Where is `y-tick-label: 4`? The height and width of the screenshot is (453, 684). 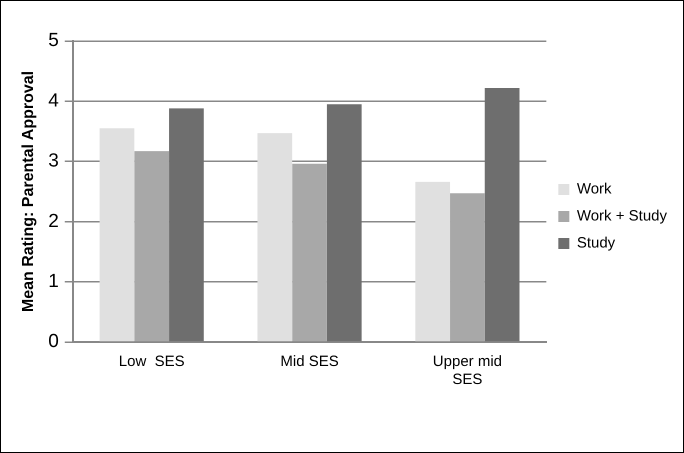 y-tick-label: 4 is located at coordinates (54, 101).